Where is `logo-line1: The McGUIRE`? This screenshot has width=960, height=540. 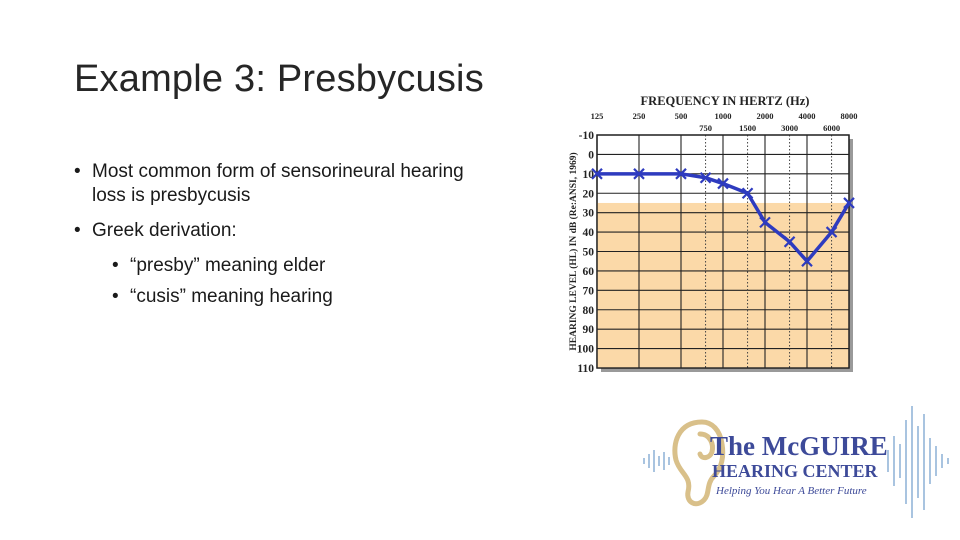 logo-line1: The McGUIRE is located at coordinates (799, 446).